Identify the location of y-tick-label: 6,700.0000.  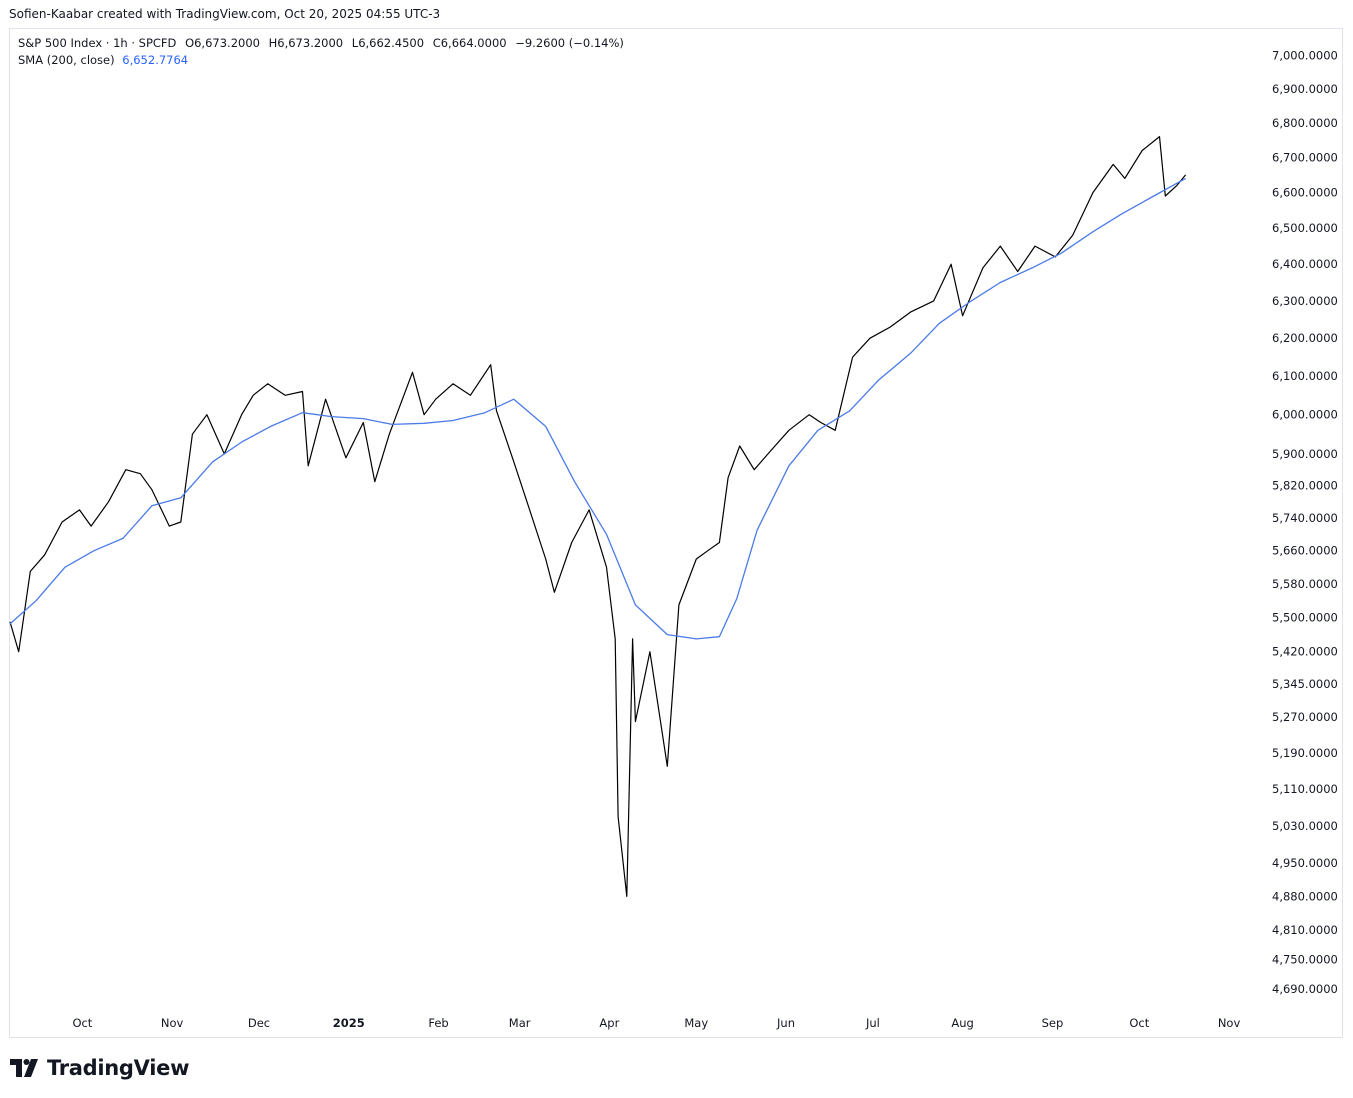
(1305, 157).